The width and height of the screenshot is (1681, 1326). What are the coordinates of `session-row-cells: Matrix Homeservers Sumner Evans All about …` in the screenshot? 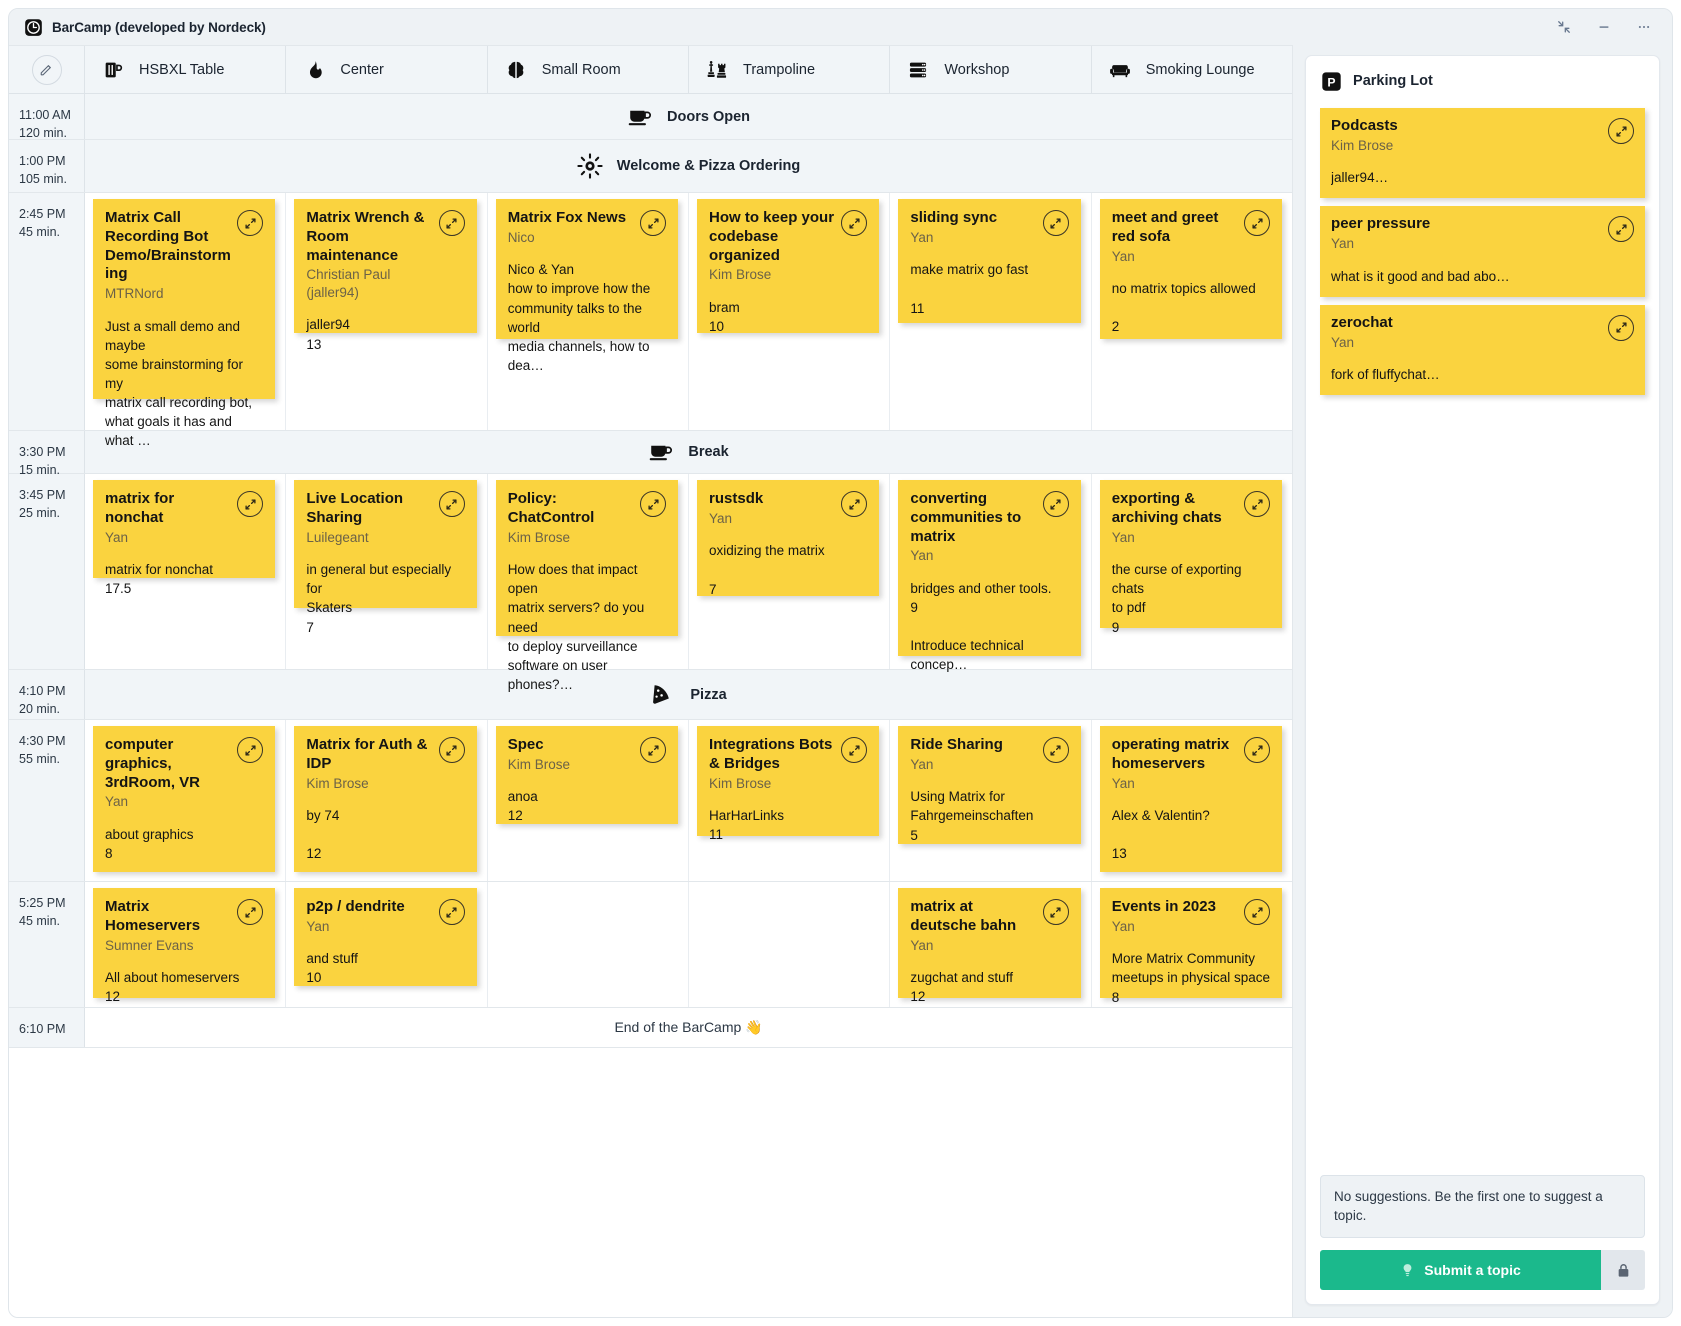 It's located at (688, 944).